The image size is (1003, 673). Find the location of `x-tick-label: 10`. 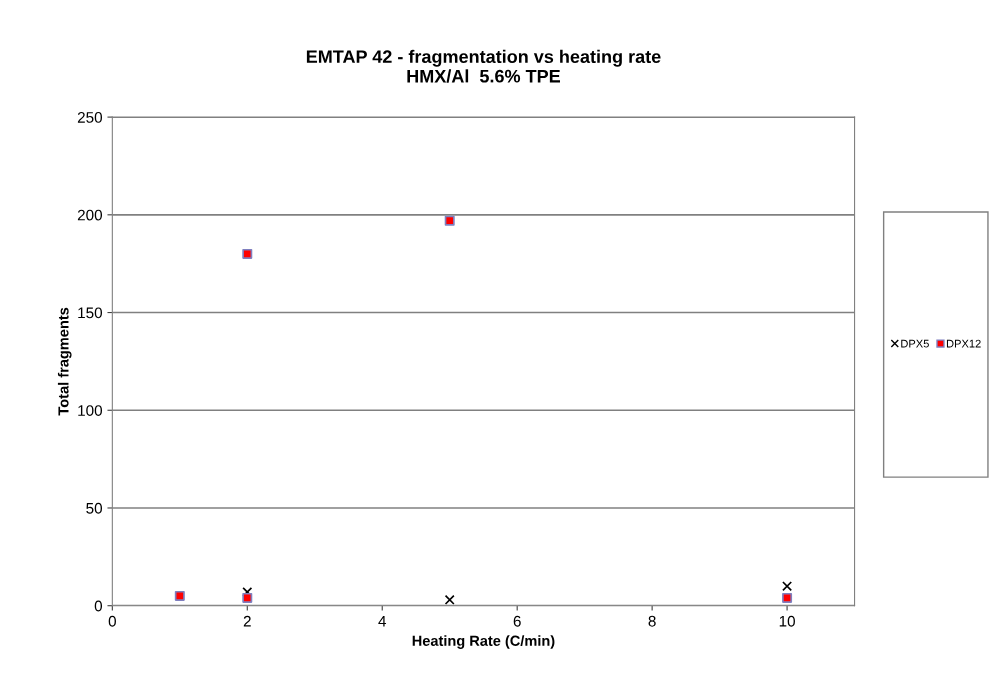

x-tick-label: 10 is located at coordinates (787, 621).